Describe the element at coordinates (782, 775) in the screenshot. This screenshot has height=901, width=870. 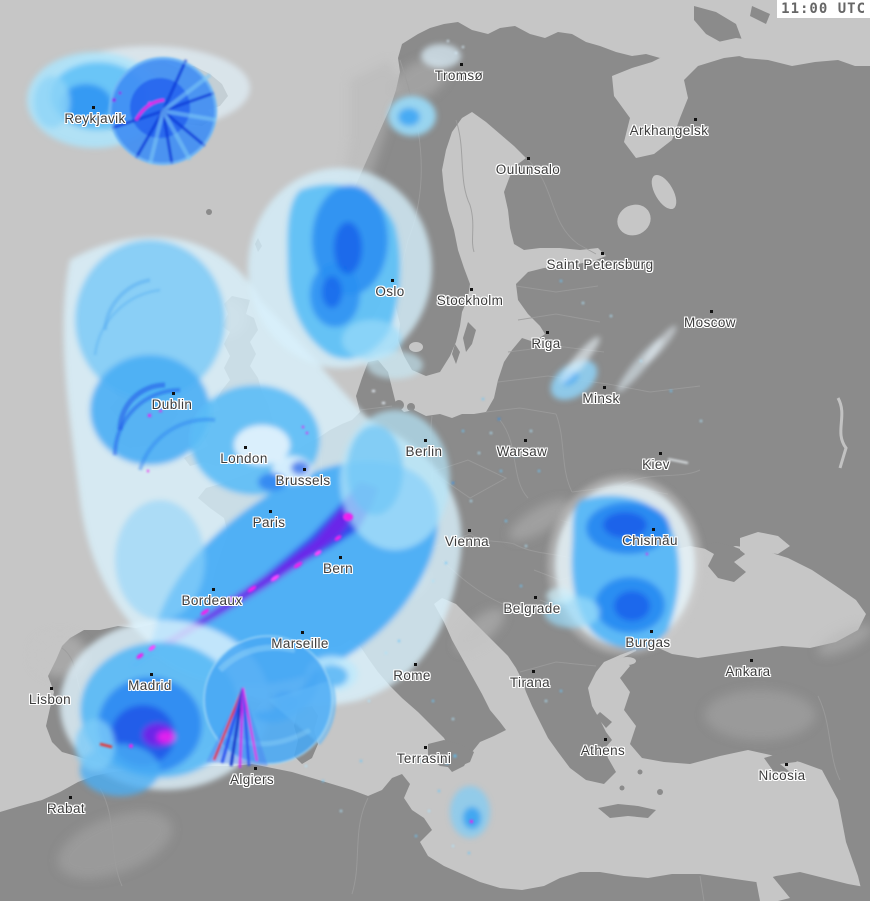
I see `city-label: Nicosia` at that location.